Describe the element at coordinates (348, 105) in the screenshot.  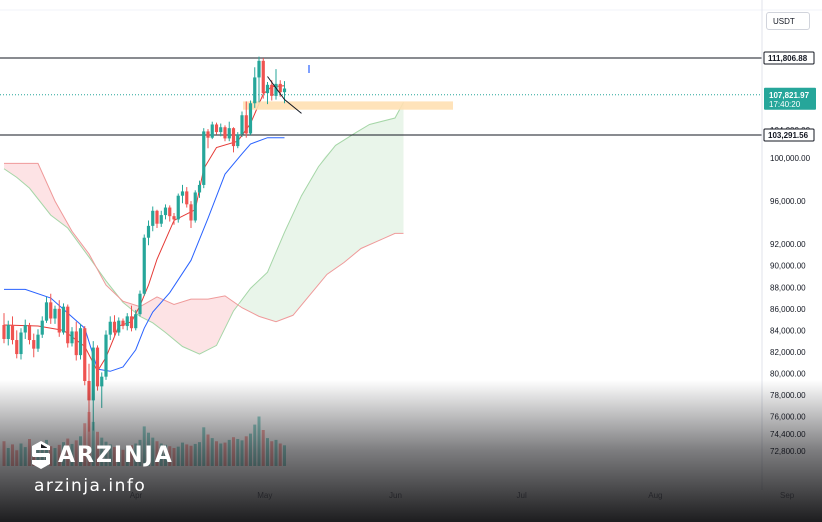
I see `supply-zone` at that location.